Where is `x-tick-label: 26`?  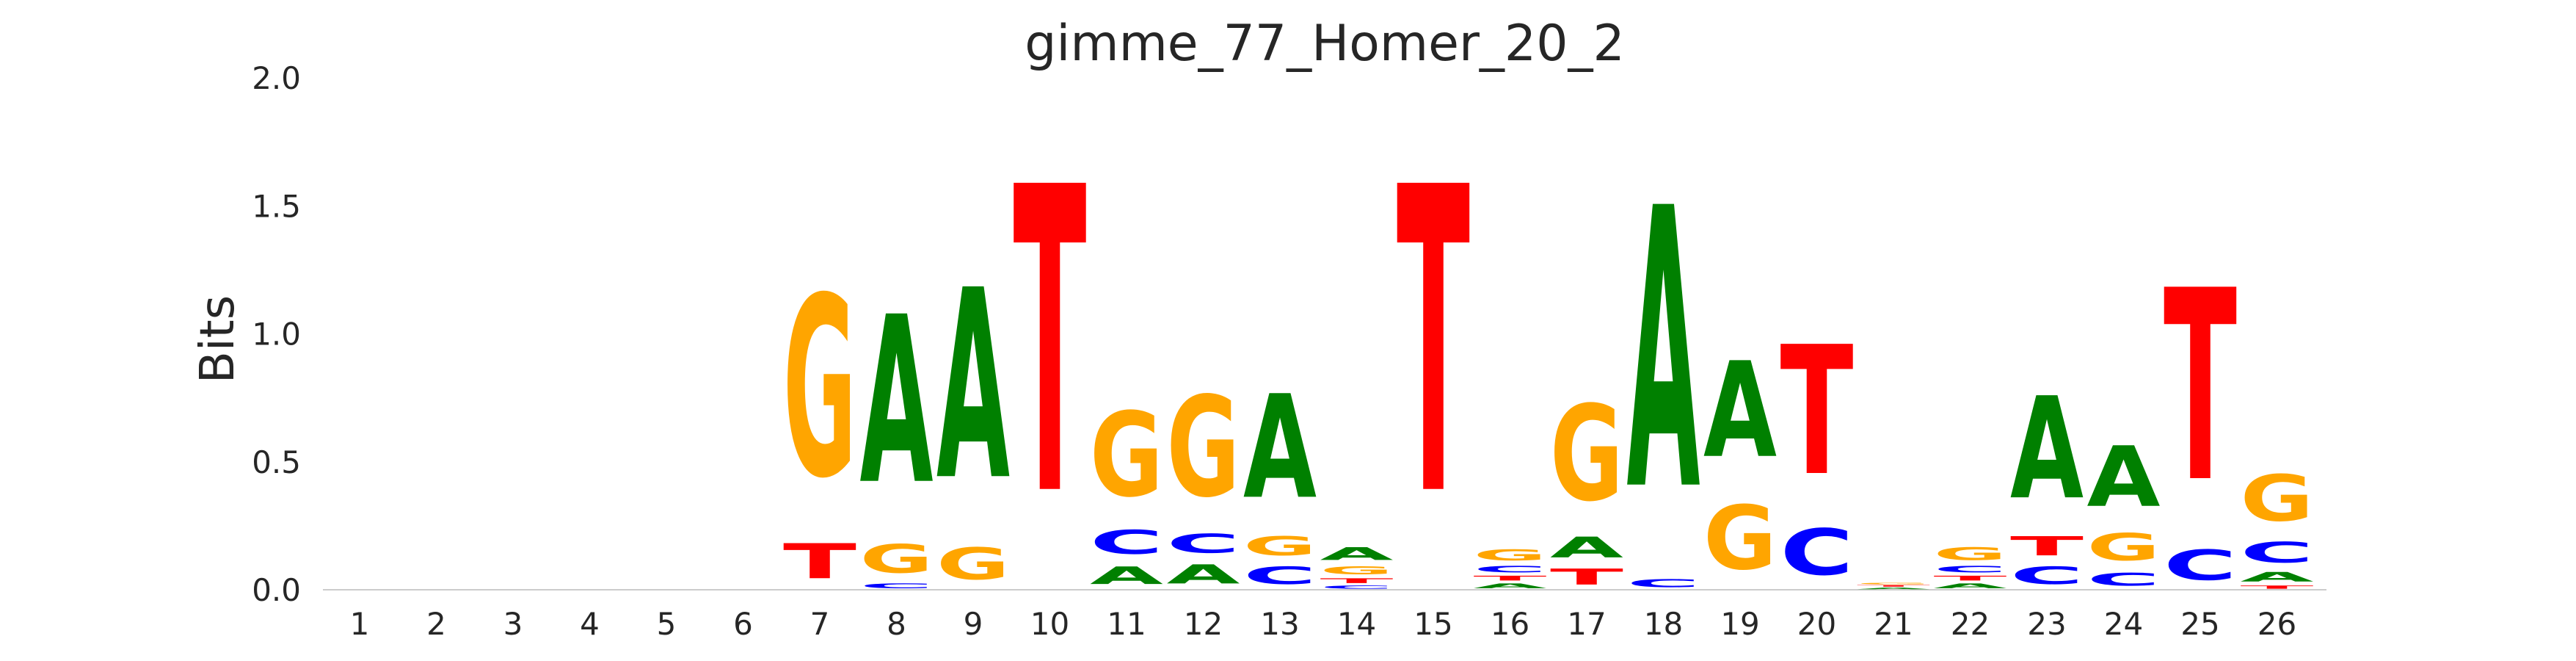 x-tick-label: 26 is located at coordinates (2276, 624).